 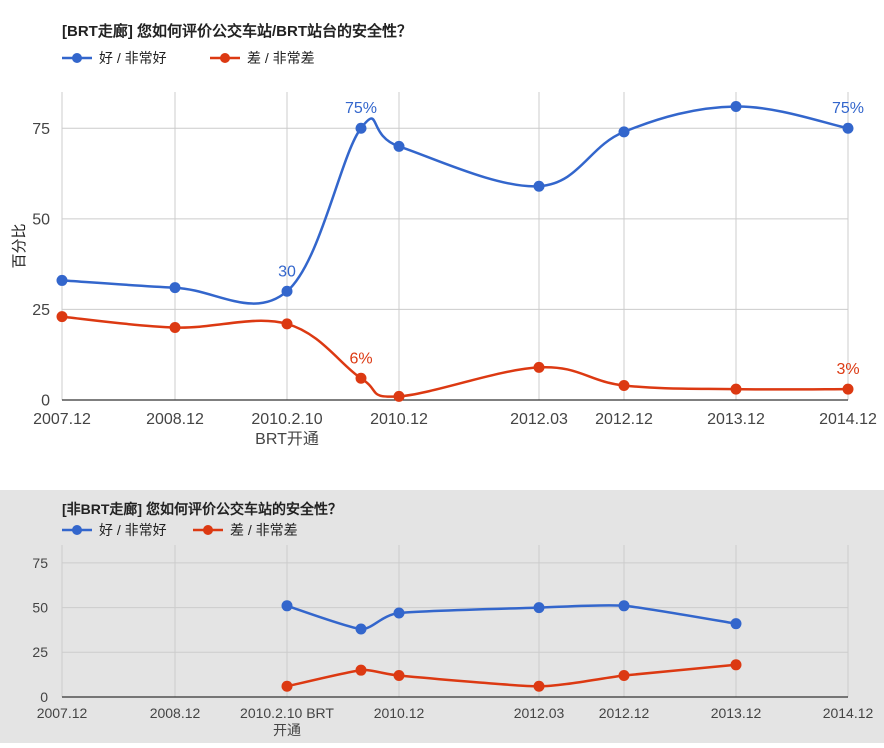 I want to click on chart-title: [BRT走廊] 您如何评价公交车站/BRT站台的安全性？, so click(x=237, y=31).